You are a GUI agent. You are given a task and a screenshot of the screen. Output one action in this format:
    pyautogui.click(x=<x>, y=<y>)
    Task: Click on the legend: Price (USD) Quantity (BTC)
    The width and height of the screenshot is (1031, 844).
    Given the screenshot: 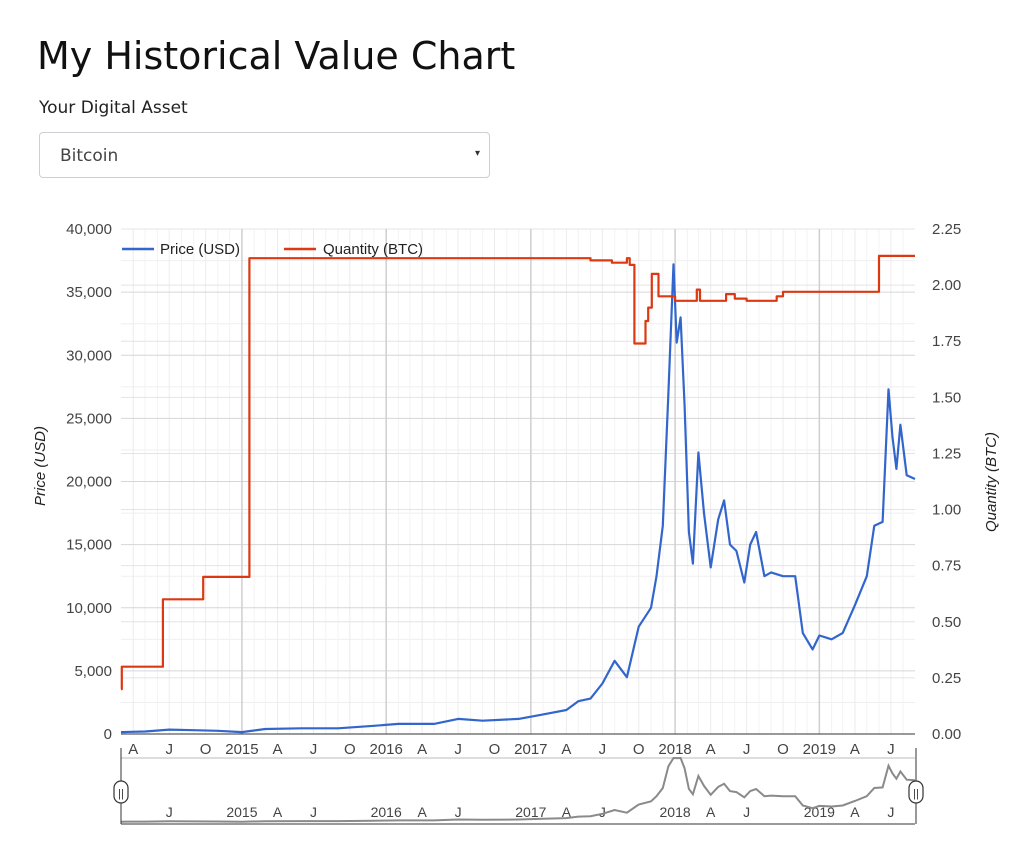 What is the action you would take?
    pyautogui.click(x=272, y=249)
    